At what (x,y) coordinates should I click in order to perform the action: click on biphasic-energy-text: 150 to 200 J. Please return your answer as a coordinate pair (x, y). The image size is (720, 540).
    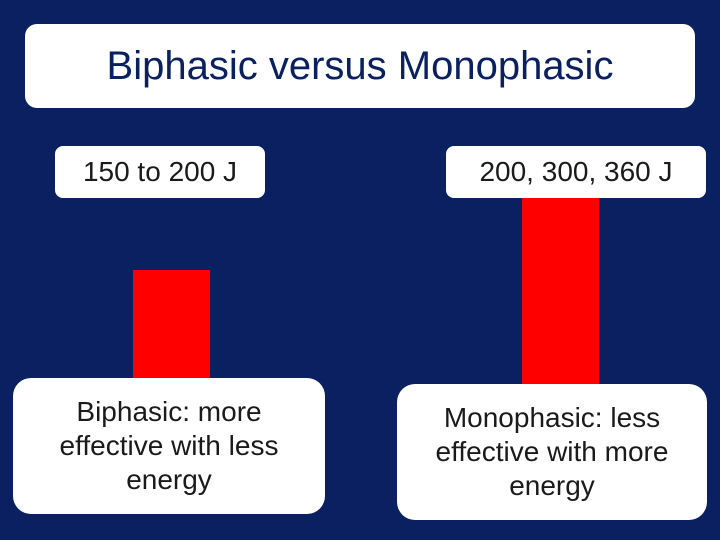
    Looking at the image, I should click on (160, 171).